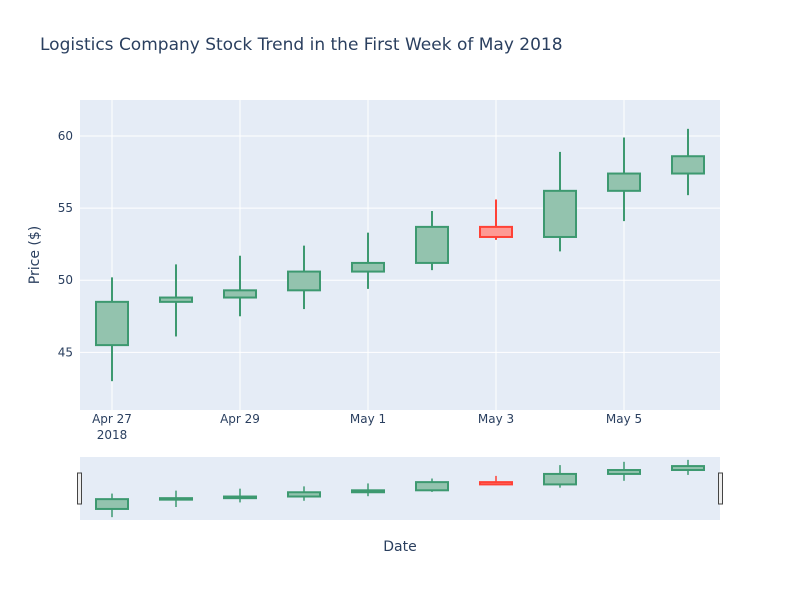 Image resolution: width=800 pixels, height=604 pixels. What do you see at coordinates (35, 255) in the screenshot?
I see `y-axis-title: Price ($)` at bounding box center [35, 255].